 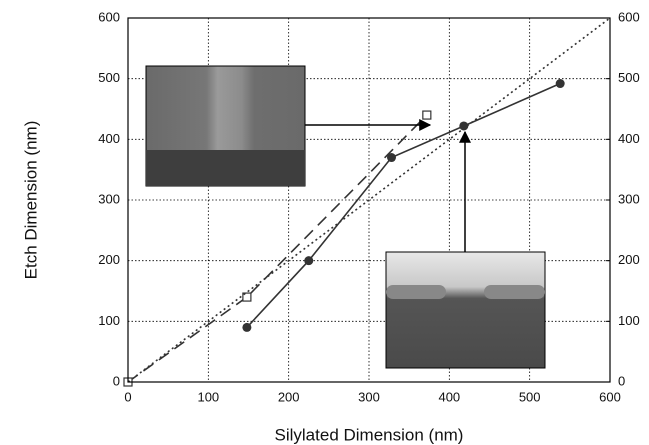 What do you see at coordinates (621, 380) in the screenshot?
I see `y2-tick-label: 0` at bounding box center [621, 380].